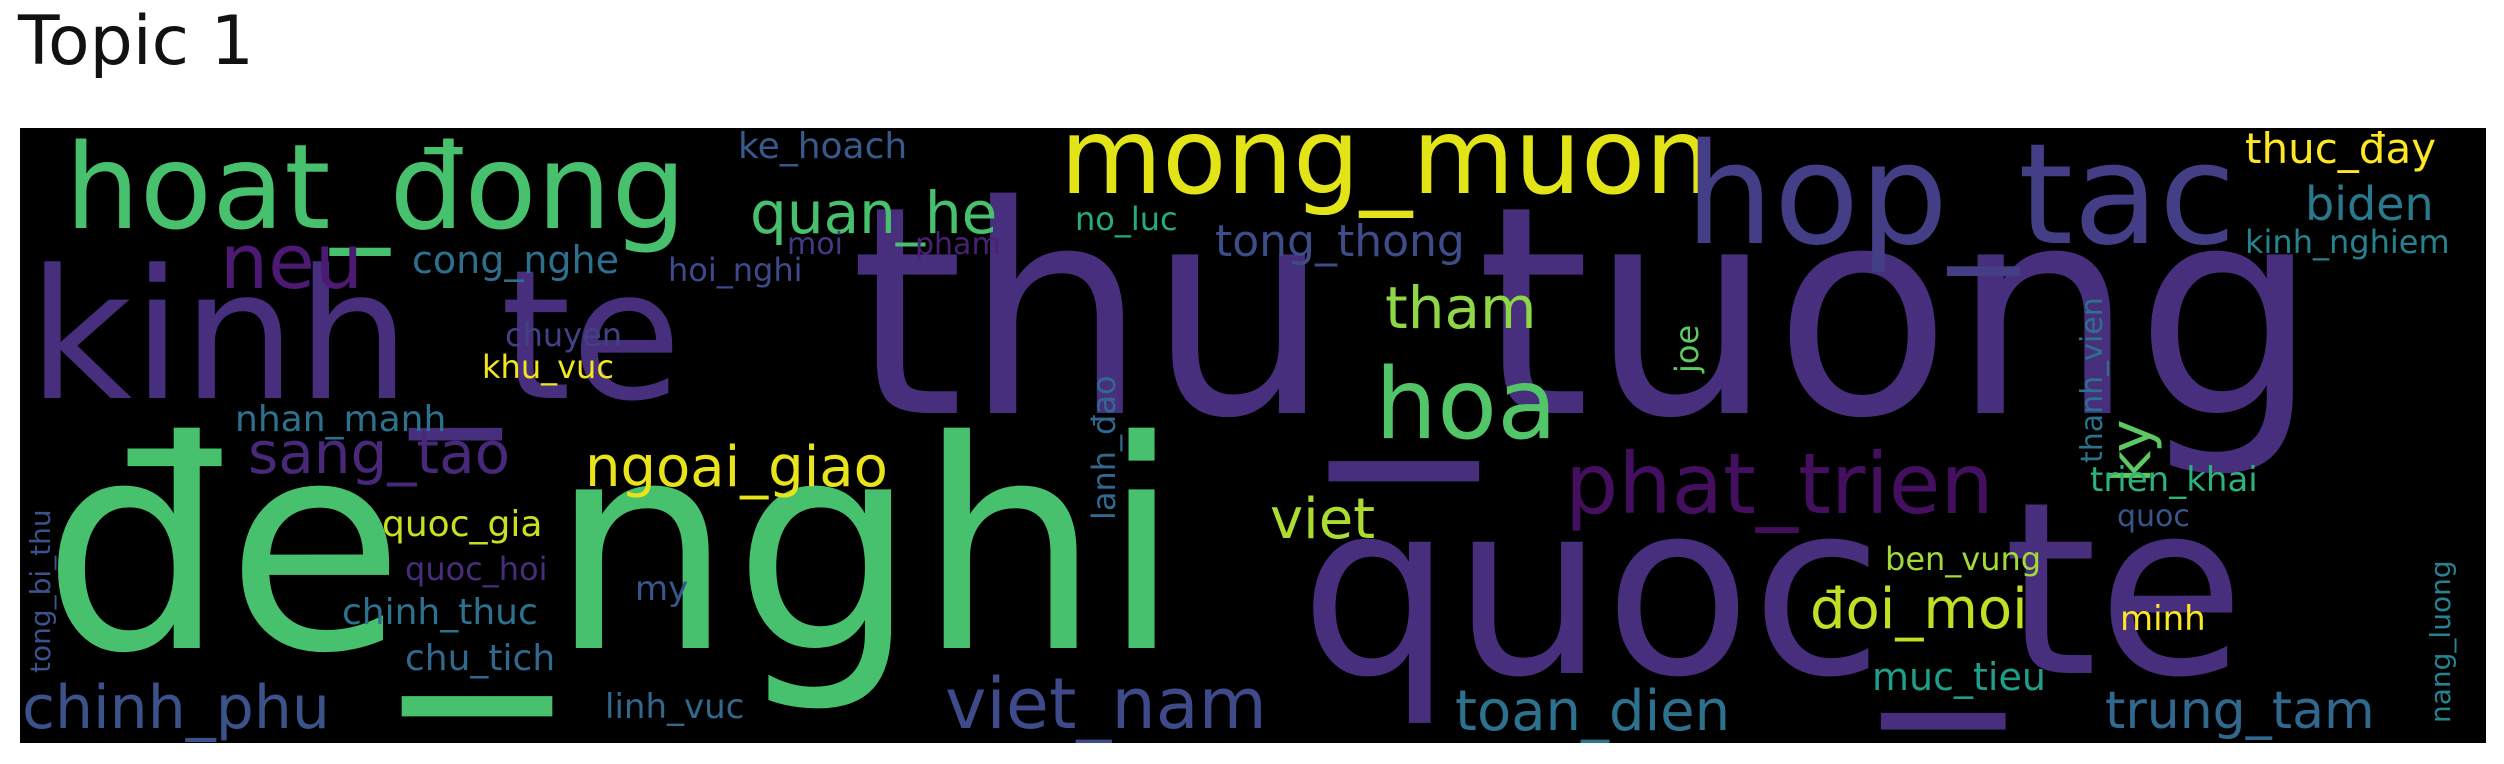 This screenshot has height=764, width=2504. What do you see at coordinates (2163, 619) in the screenshot?
I see `cloud-word-minh: minh` at bounding box center [2163, 619].